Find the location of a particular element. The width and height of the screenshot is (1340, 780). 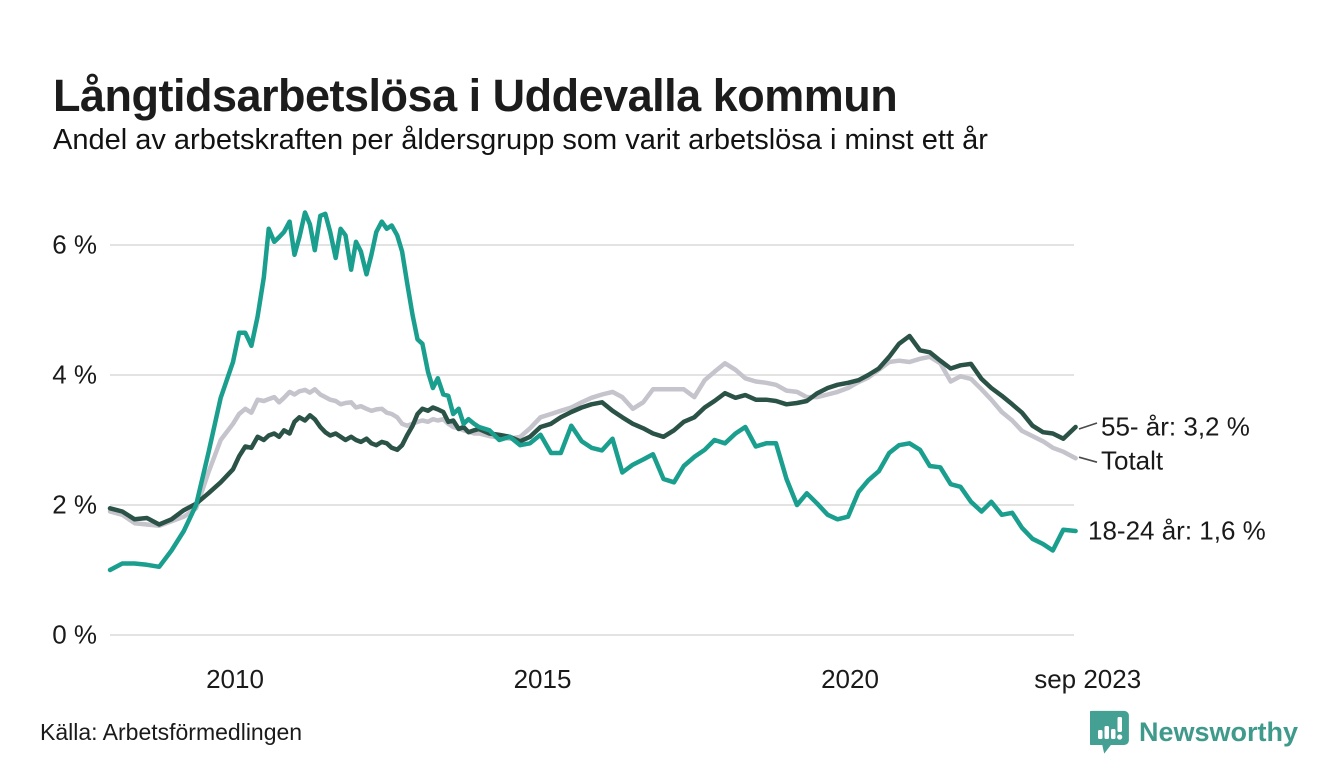

y-axis-tick-4: 4 % is located at coordinates (74, 374).